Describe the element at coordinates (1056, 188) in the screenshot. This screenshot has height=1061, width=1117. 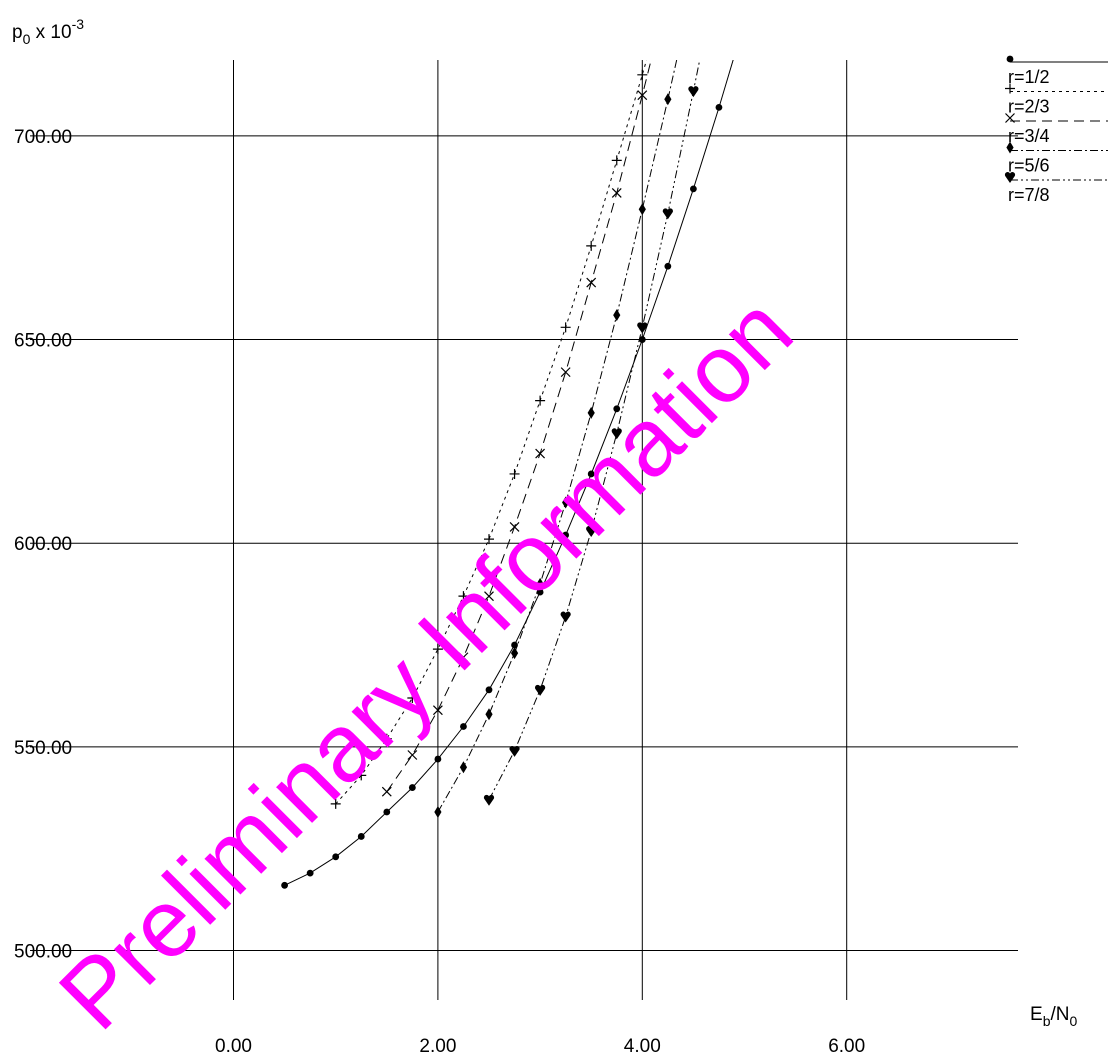
I see `legend-entry: r=7/8` at that location.